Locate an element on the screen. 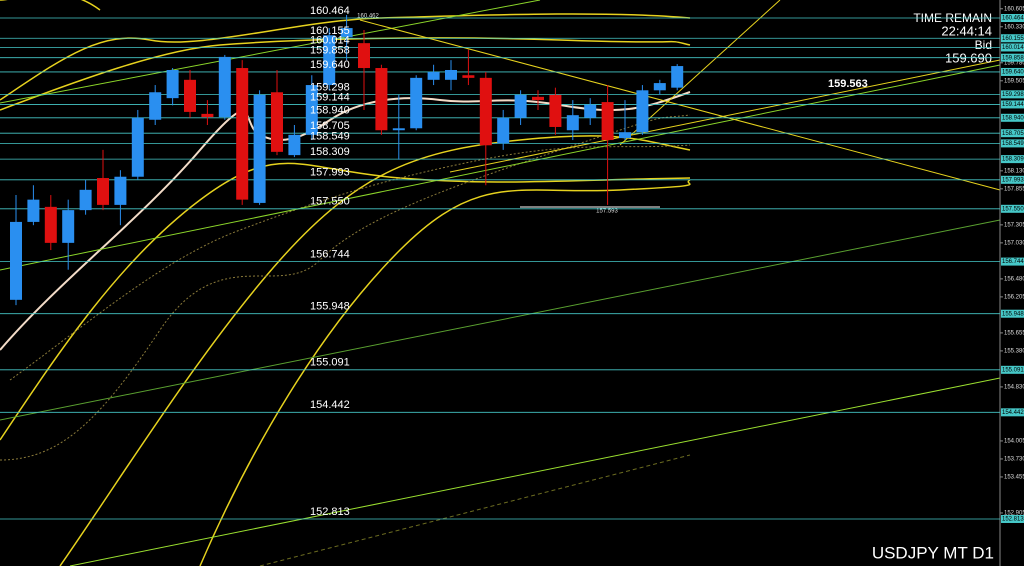 The width and height of the screenshot is (1024, 566). y-tick-label: 152.905 is located at coordinates (1014, 514).